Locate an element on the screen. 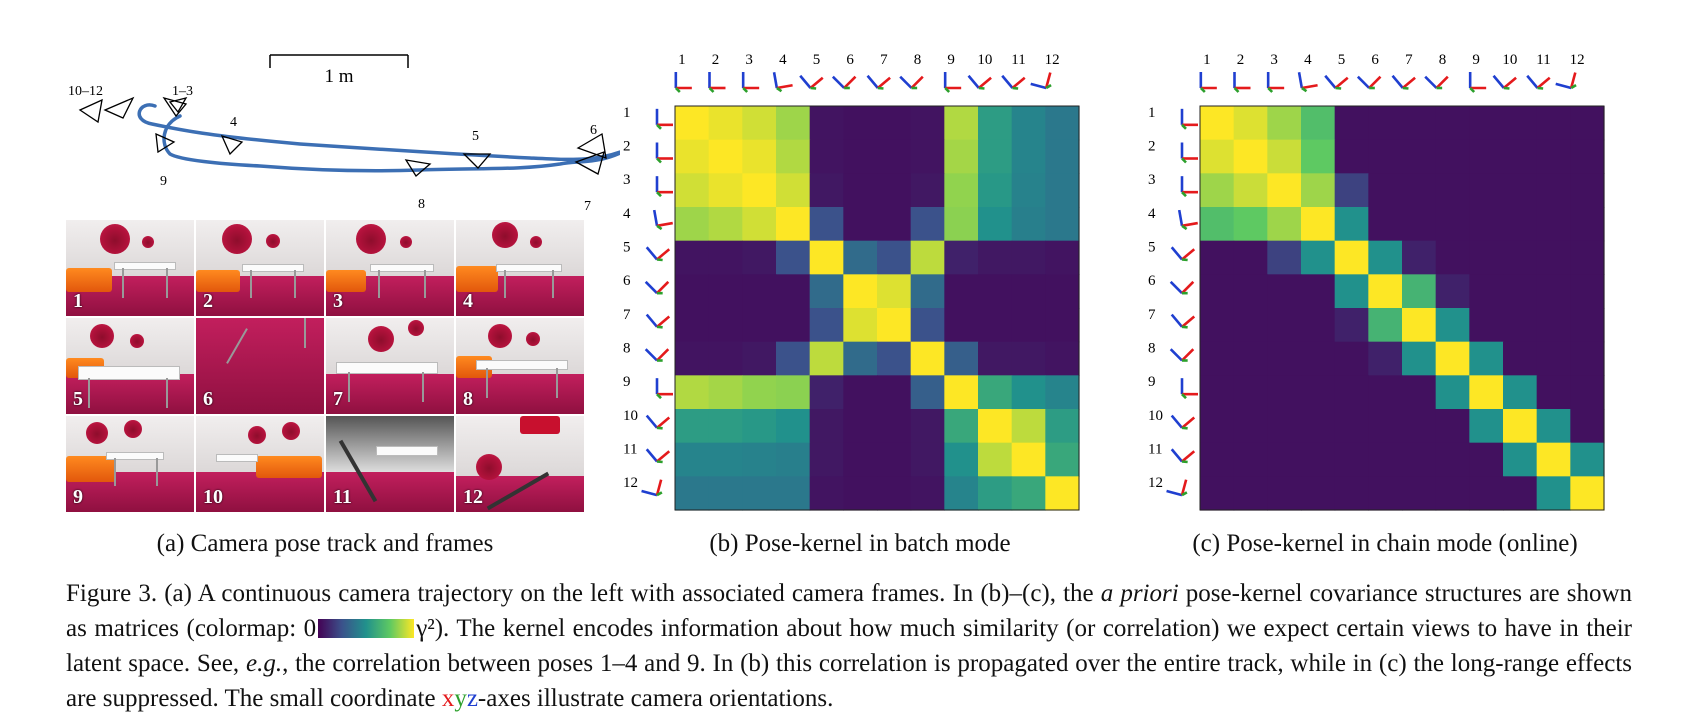 This screenshot has width=1696, height=724. row-label: 12 is located at coordinates (1155, 483).